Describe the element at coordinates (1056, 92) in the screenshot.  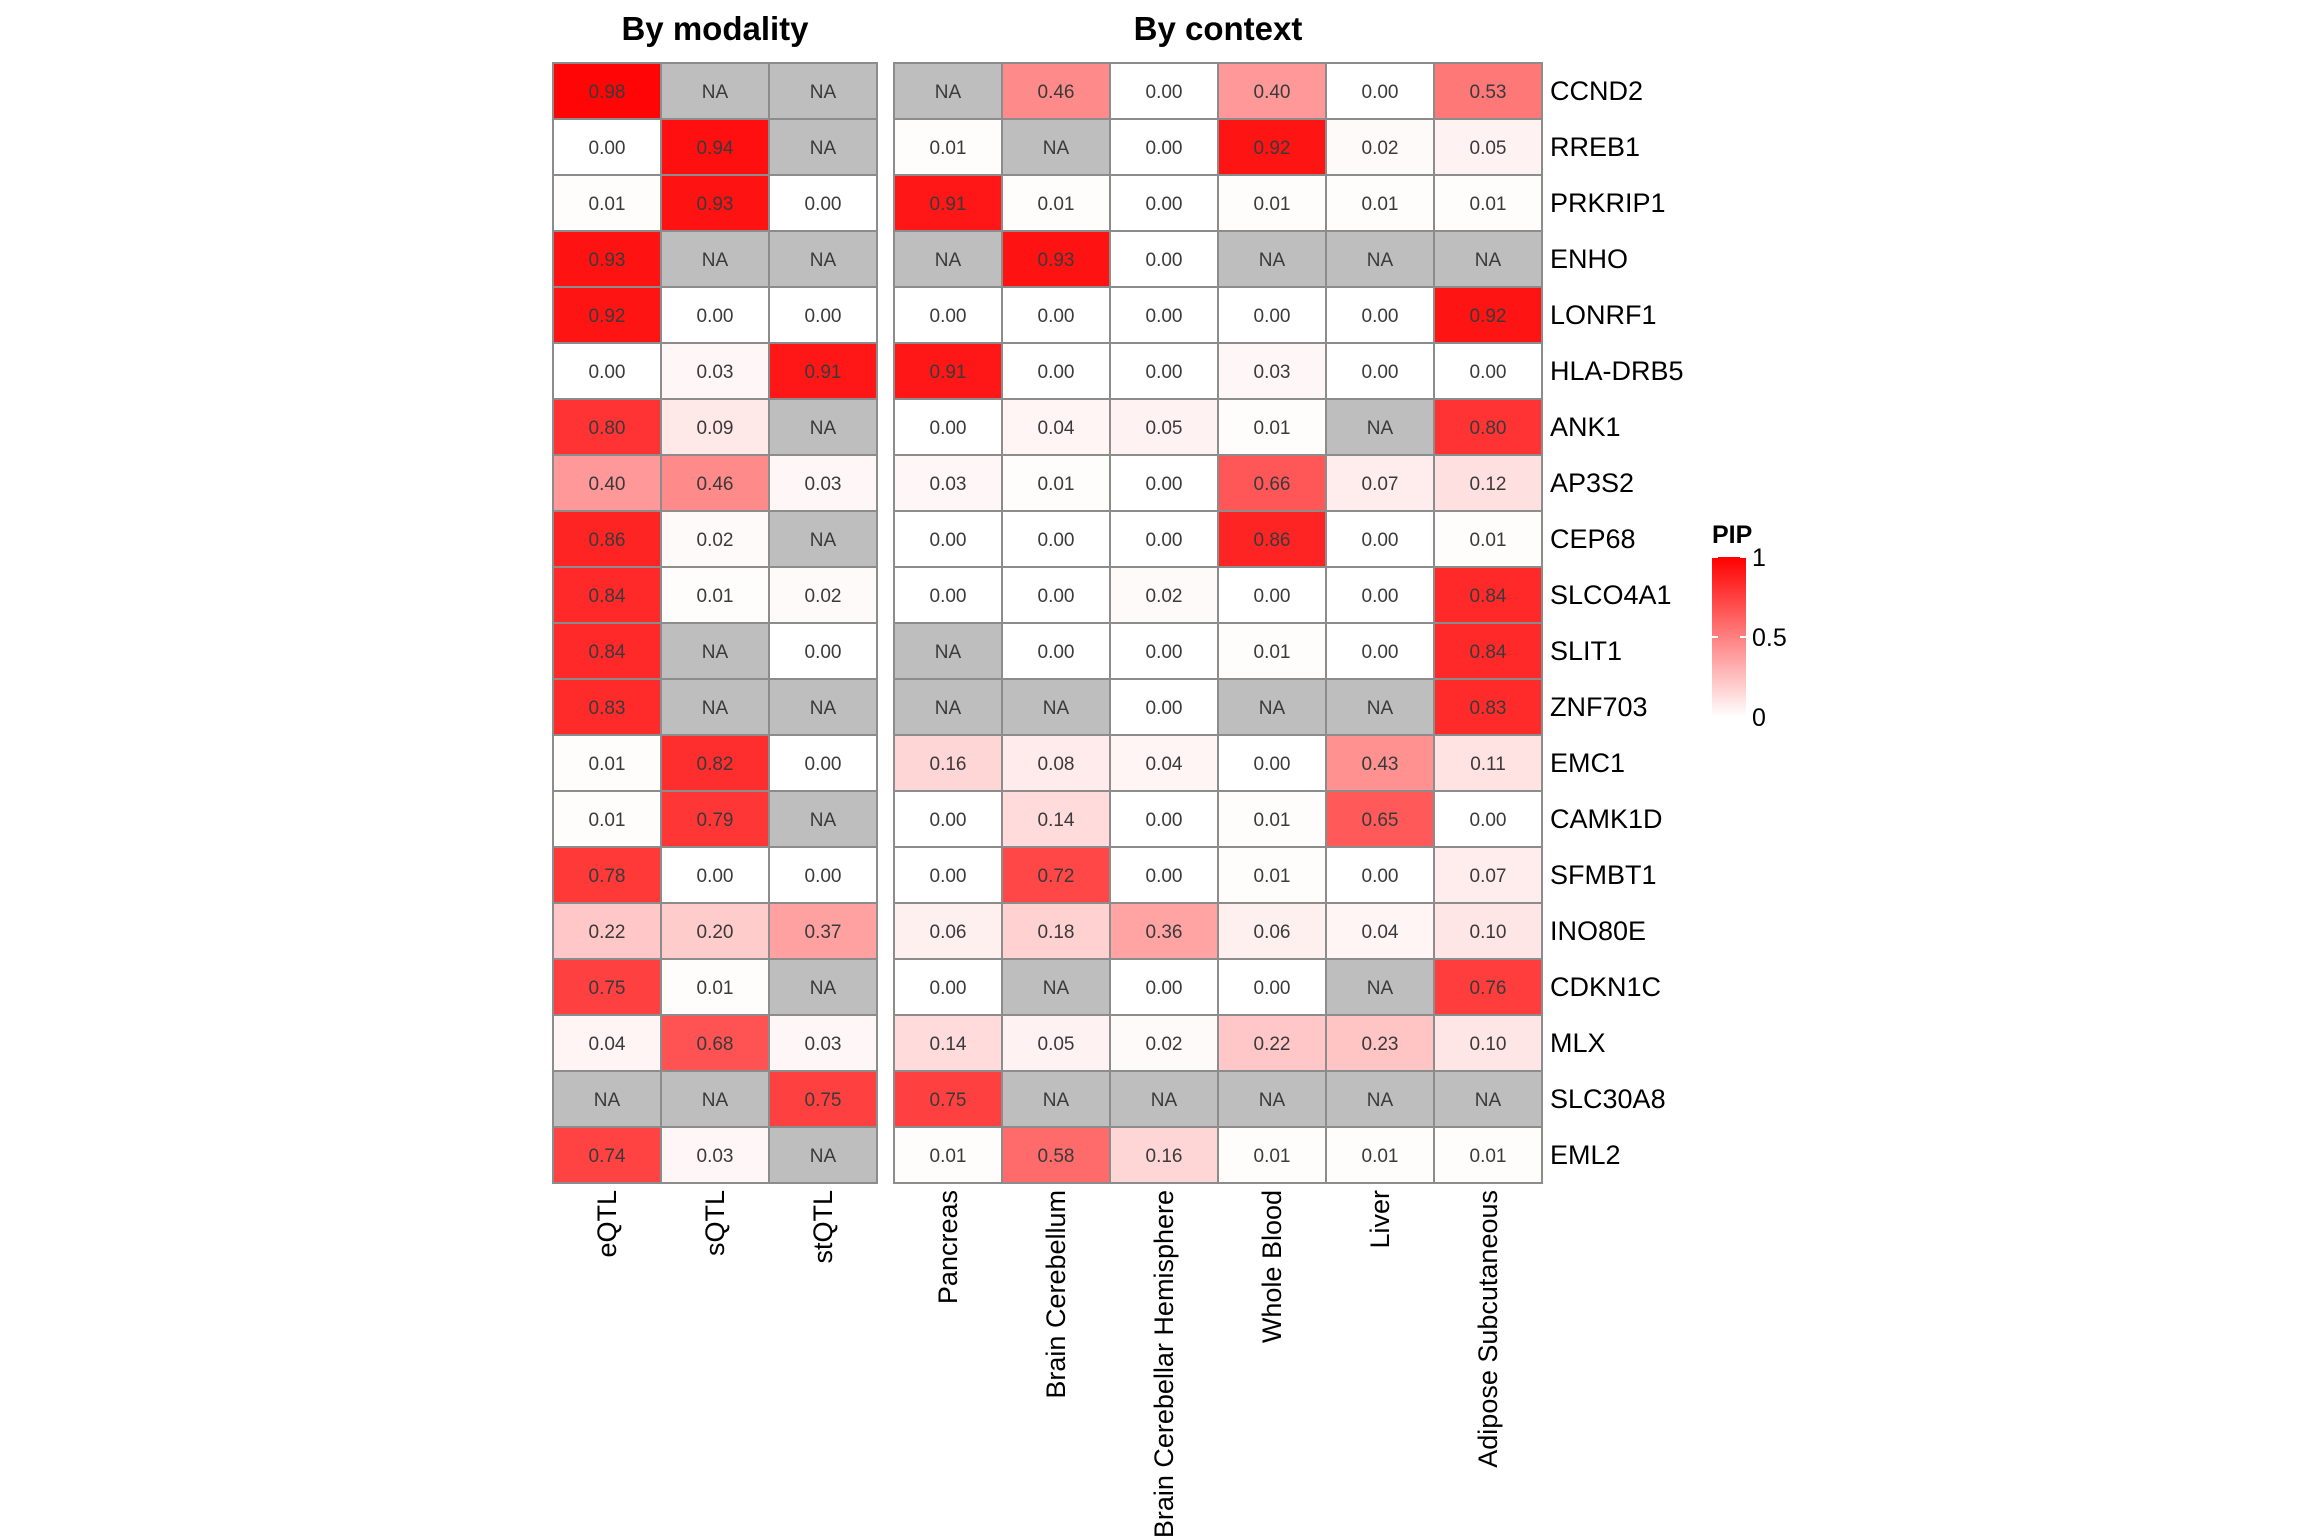
I see `cell-value-label: 0.46` at that location.